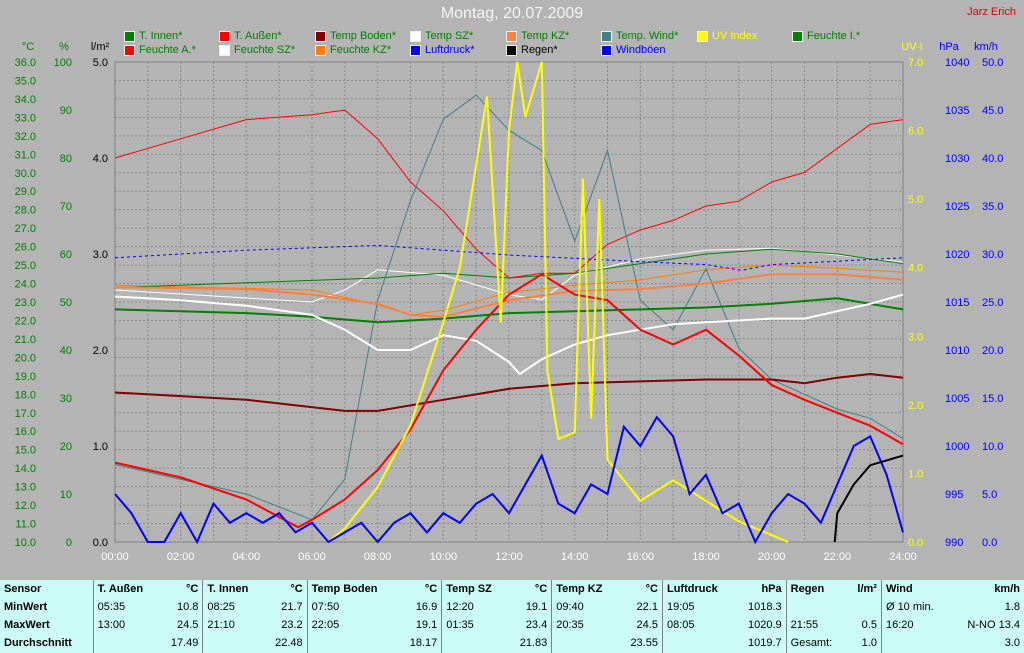  I want to click on column-unit: l/m², so click(867, 588).